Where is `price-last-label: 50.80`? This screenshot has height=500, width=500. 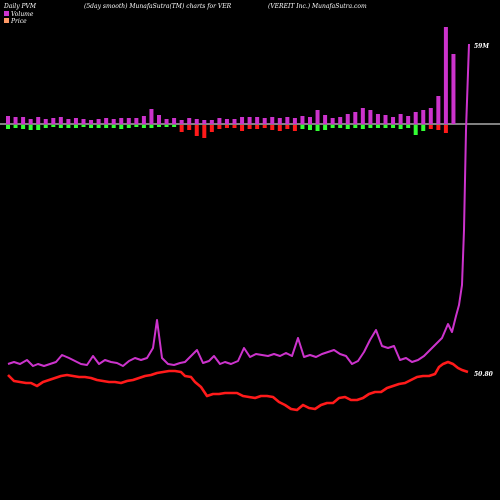 price-last-label: 50.80 is located at coordinates (484, 374).